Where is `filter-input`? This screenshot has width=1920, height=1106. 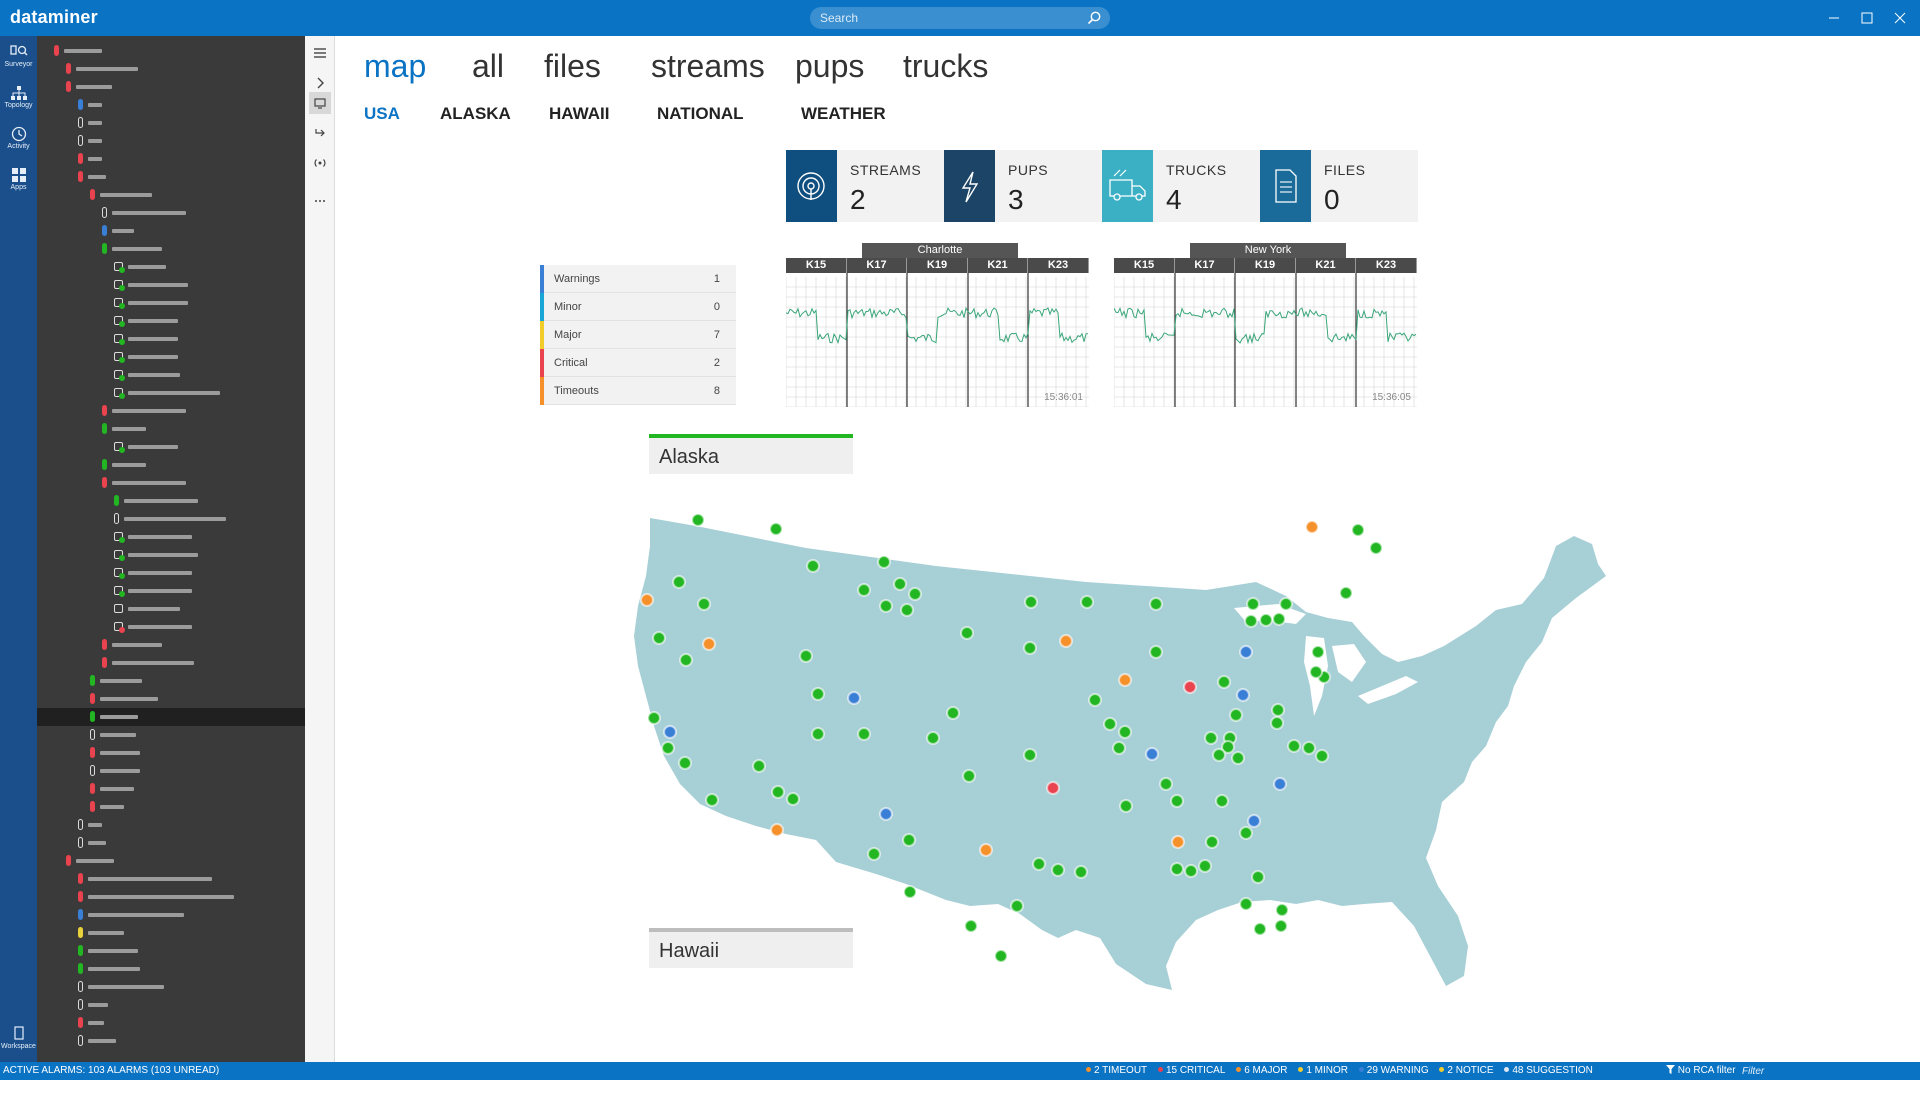 filter-input is located at coordinates (1817, 1071).